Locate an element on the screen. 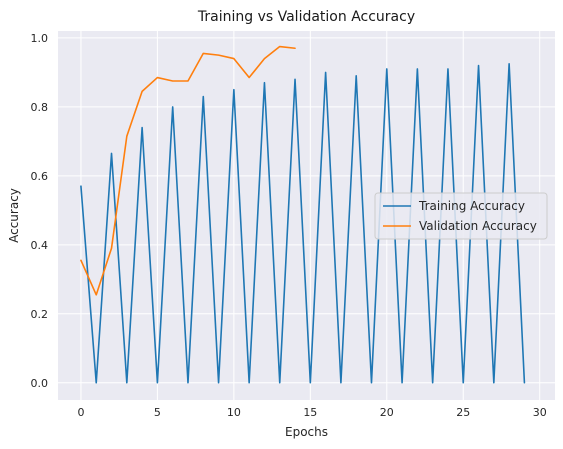 This screenshot has height=449, width=563. x-tick-label: 10 is located at coordinates (234, 412).